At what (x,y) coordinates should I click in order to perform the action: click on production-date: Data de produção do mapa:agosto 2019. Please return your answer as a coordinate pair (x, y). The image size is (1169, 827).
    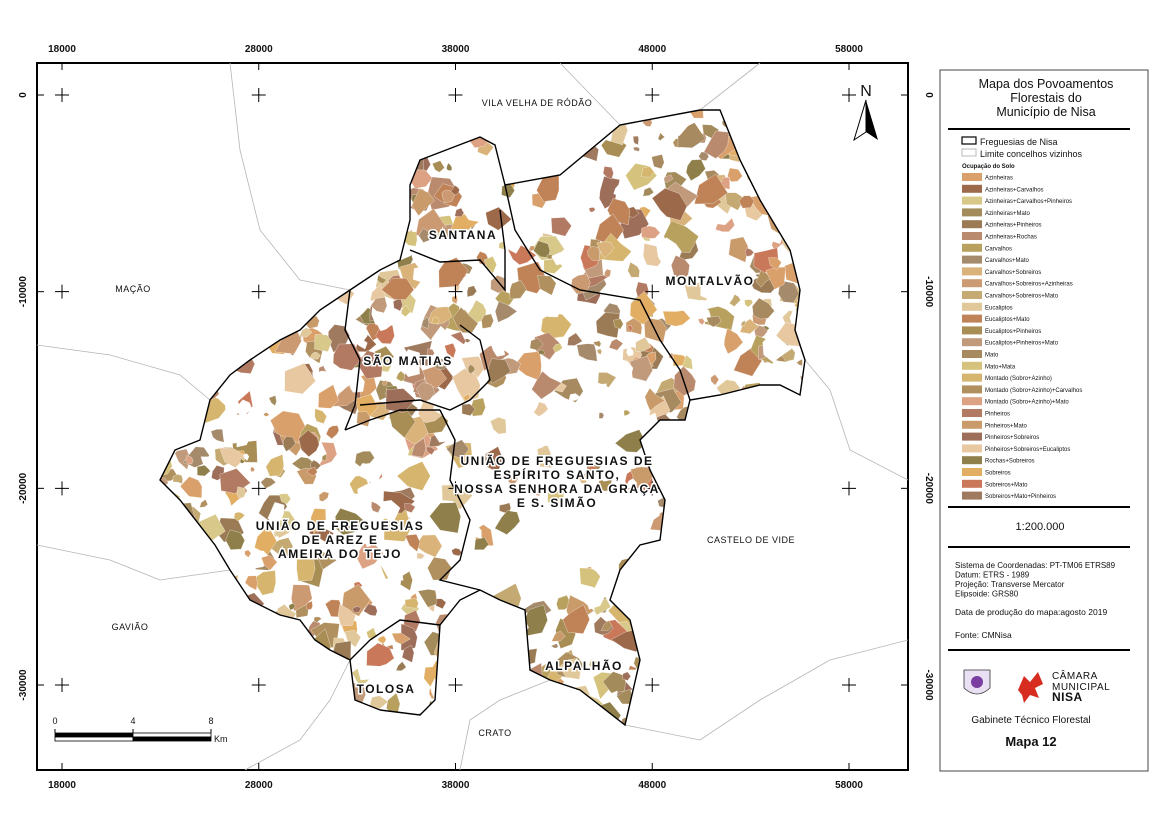
    Looking at the image, I should click on (1031, 612).